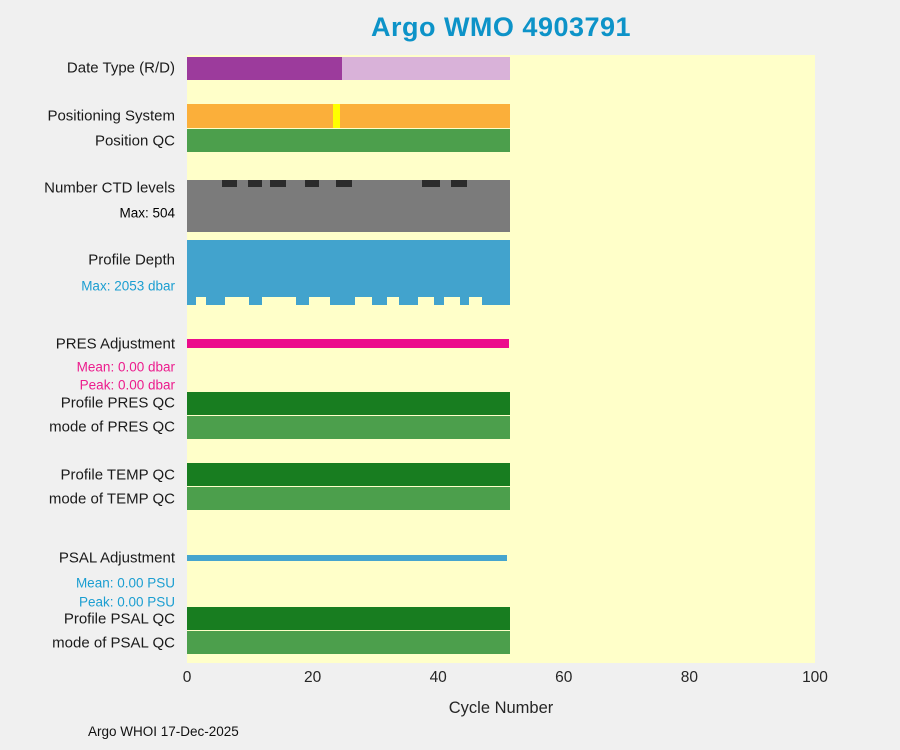 This screenshot has width=900, height=750. I want to click on row-label-position-qc: Position QC, so click(134, 141).